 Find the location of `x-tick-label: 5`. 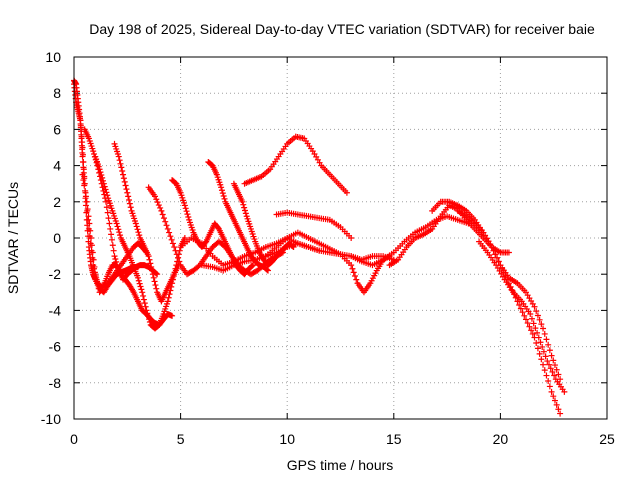

x-tick-label: 5 is located at coordinates (181, 439).